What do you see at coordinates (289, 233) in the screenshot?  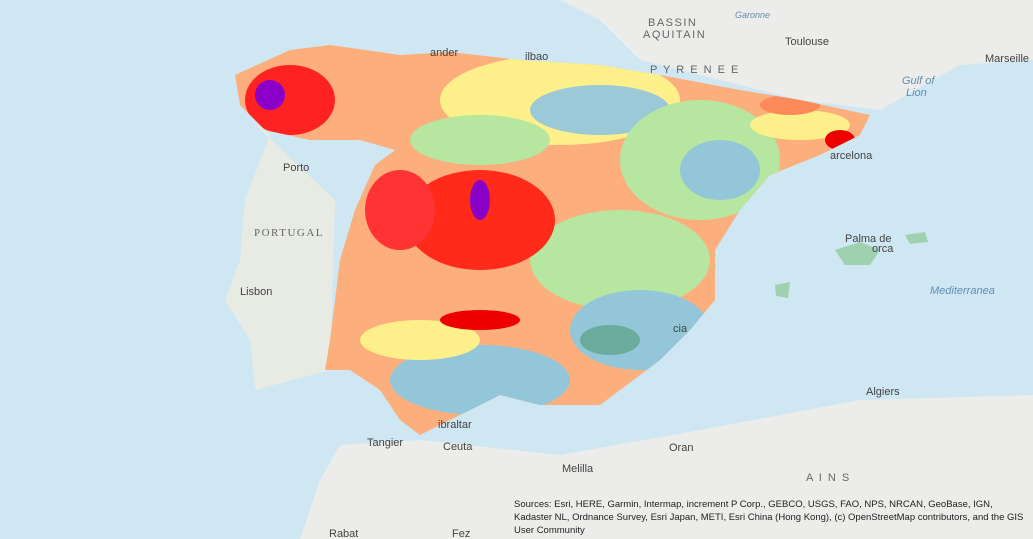 I see `country-label: PORTUGAL` at bounding box center [289, 233].